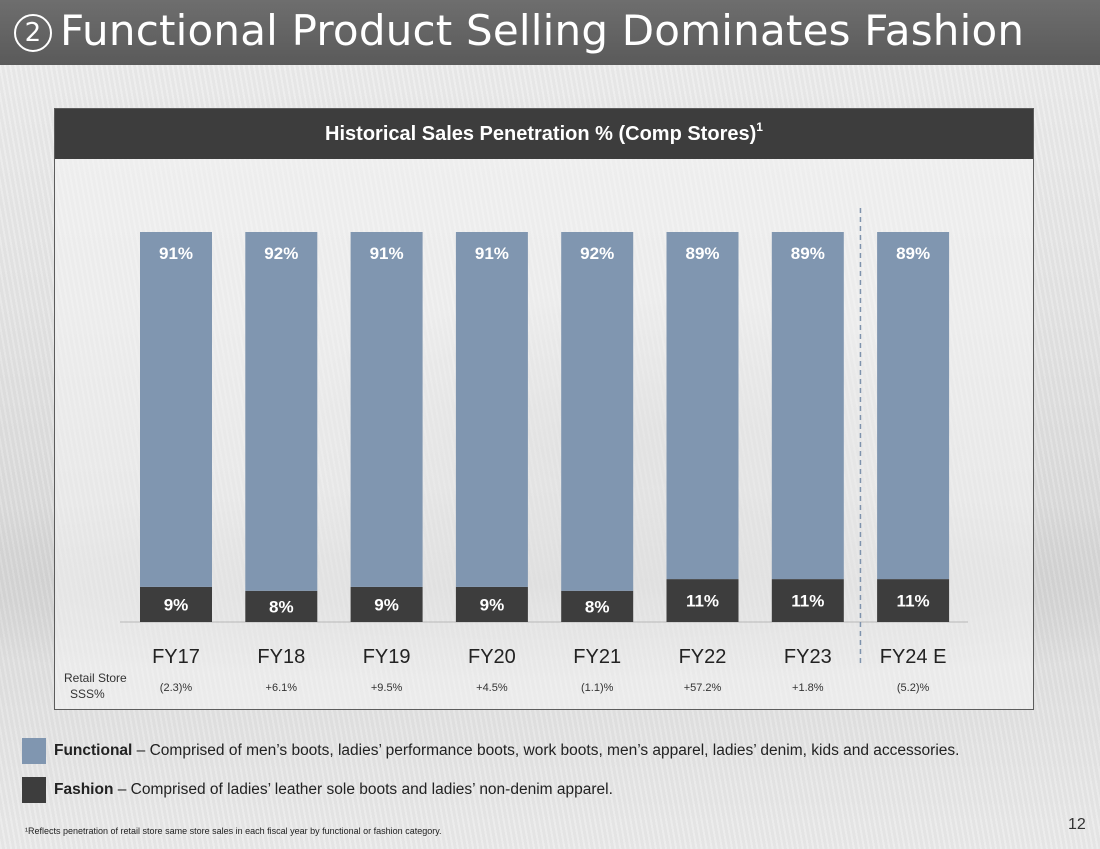 The width and height of the screenshot is (1100, 849). I want to click on sss-value: (2.3)%, so click(176, 688).